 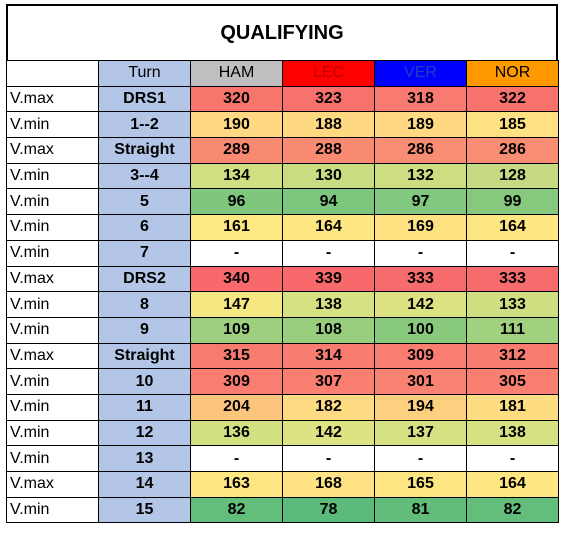 I want to click on speed-cell-lec: 168, so click(x=328, y=484).